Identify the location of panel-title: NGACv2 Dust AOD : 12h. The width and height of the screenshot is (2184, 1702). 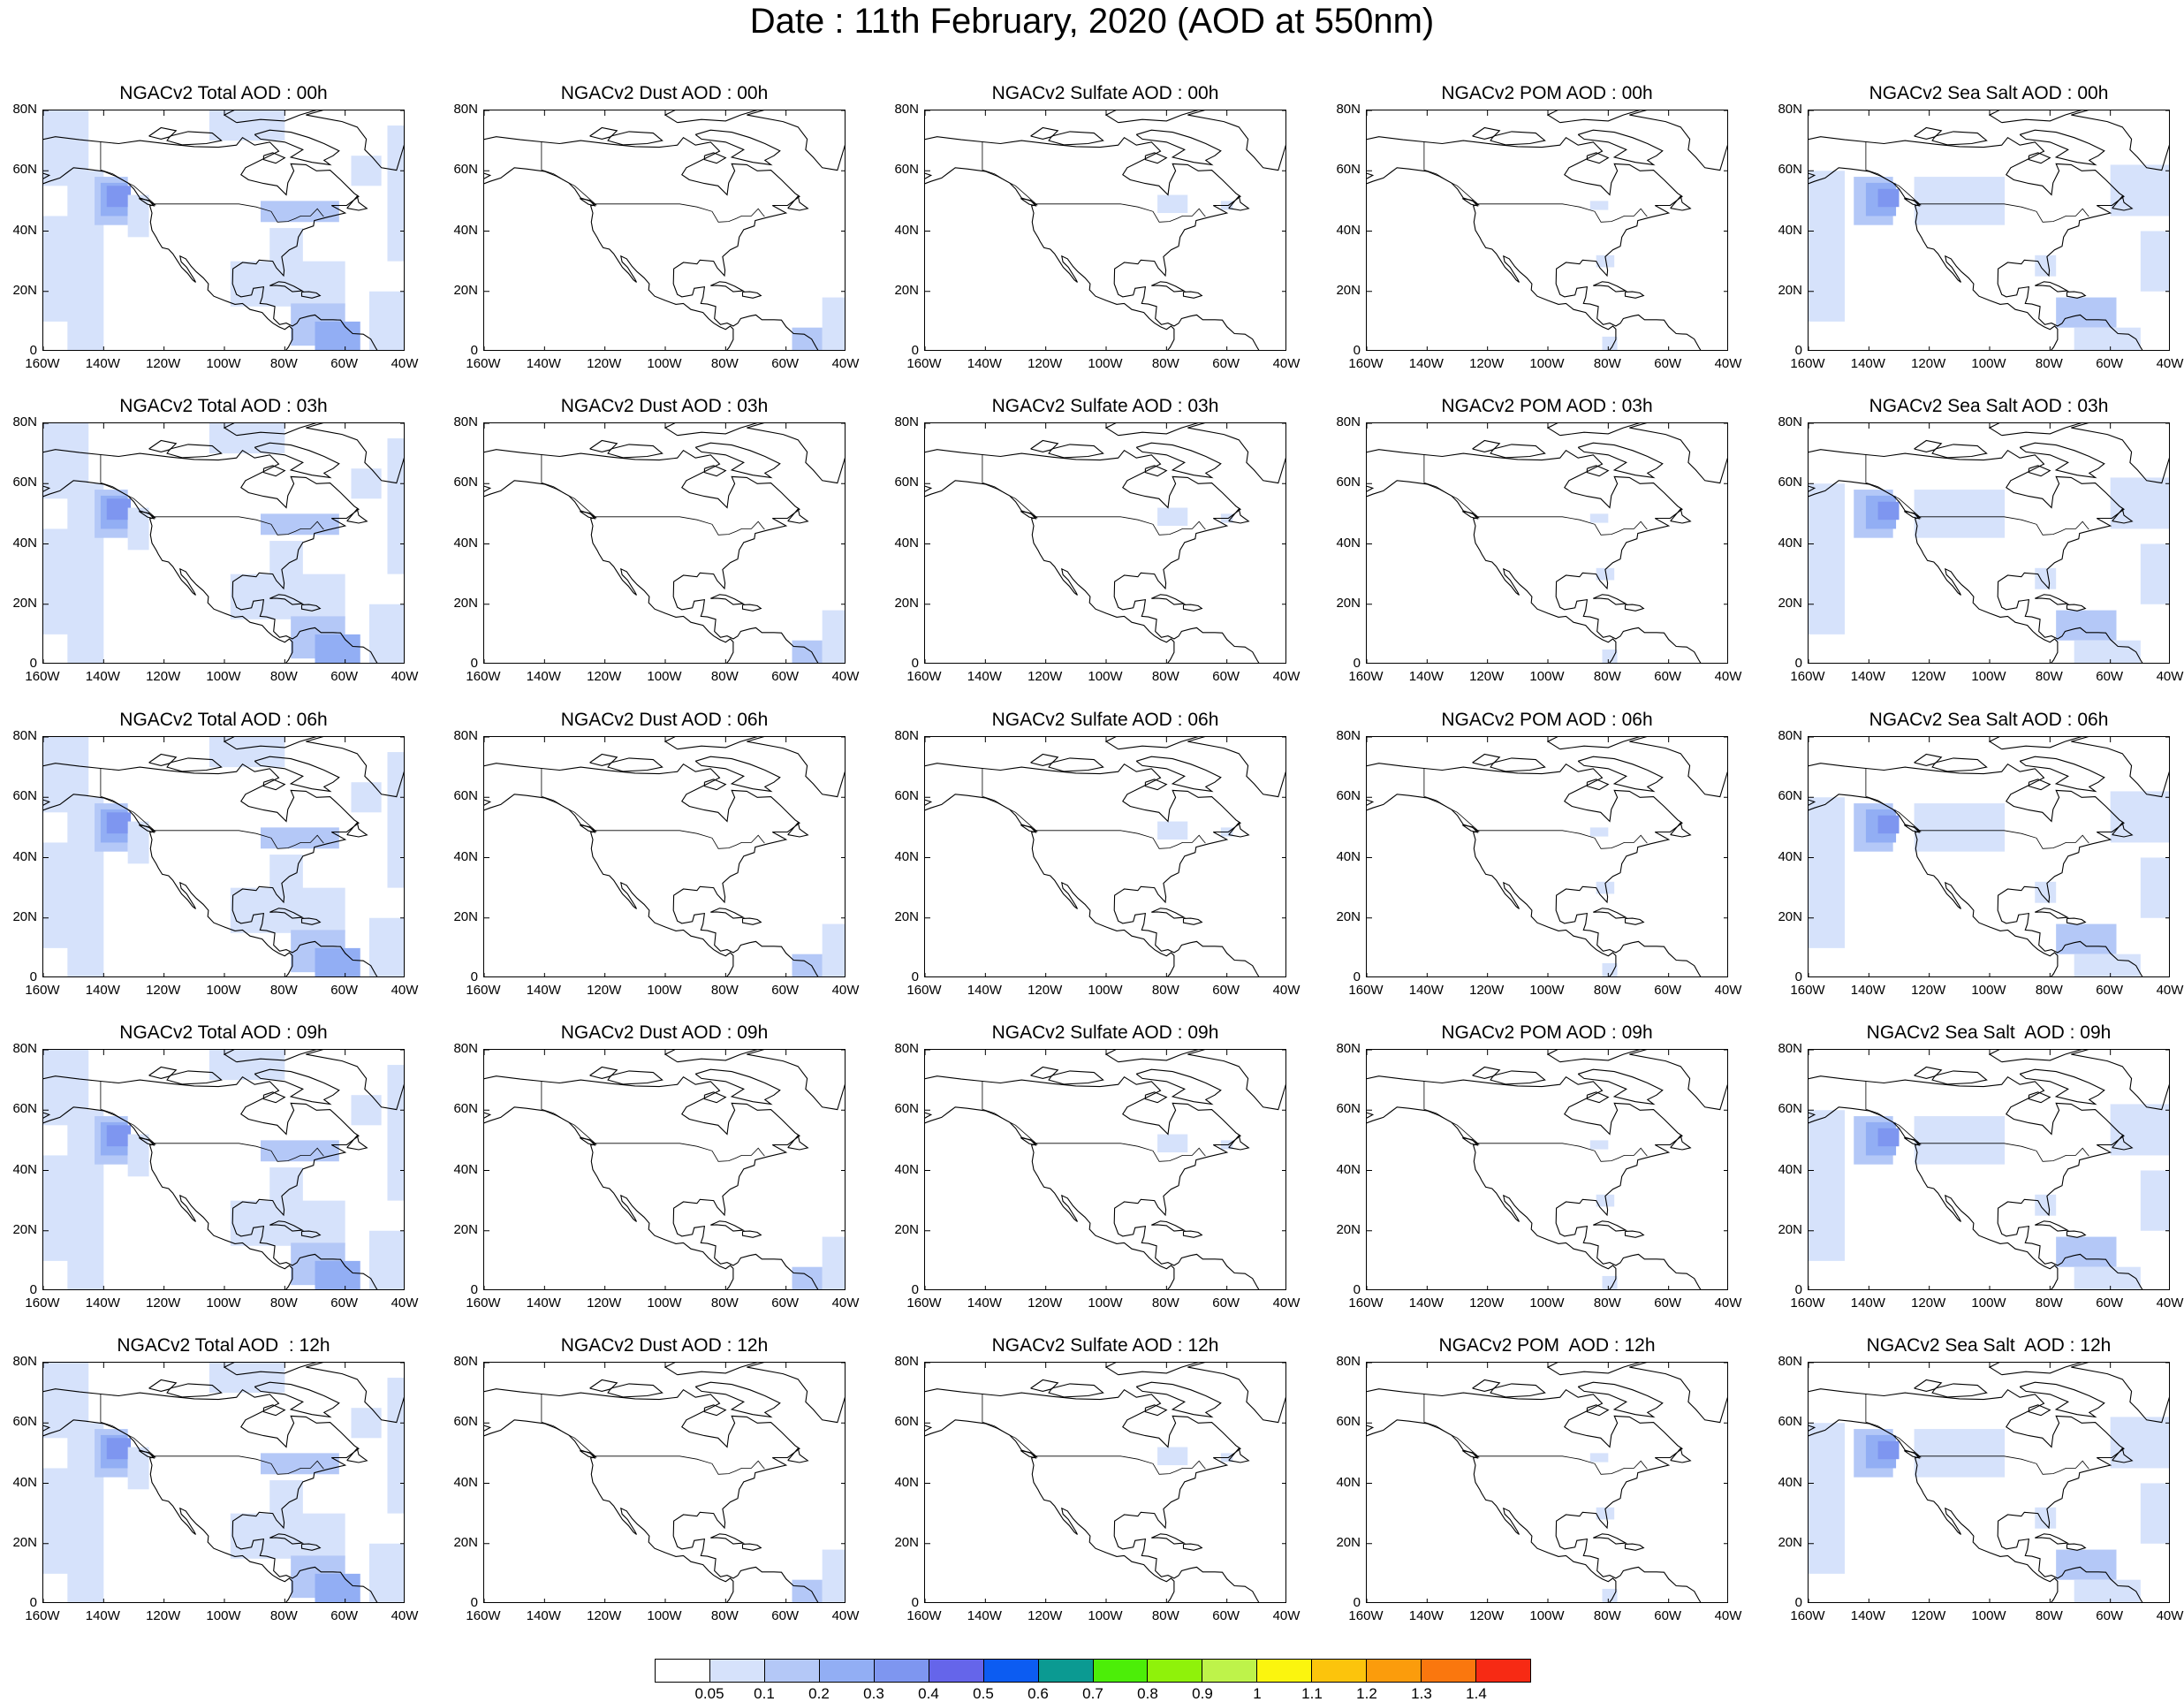
(664, 1345).